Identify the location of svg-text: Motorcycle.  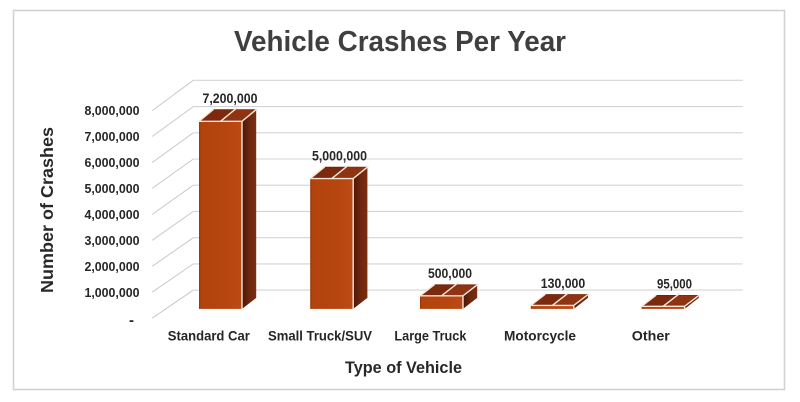
(540, 336).